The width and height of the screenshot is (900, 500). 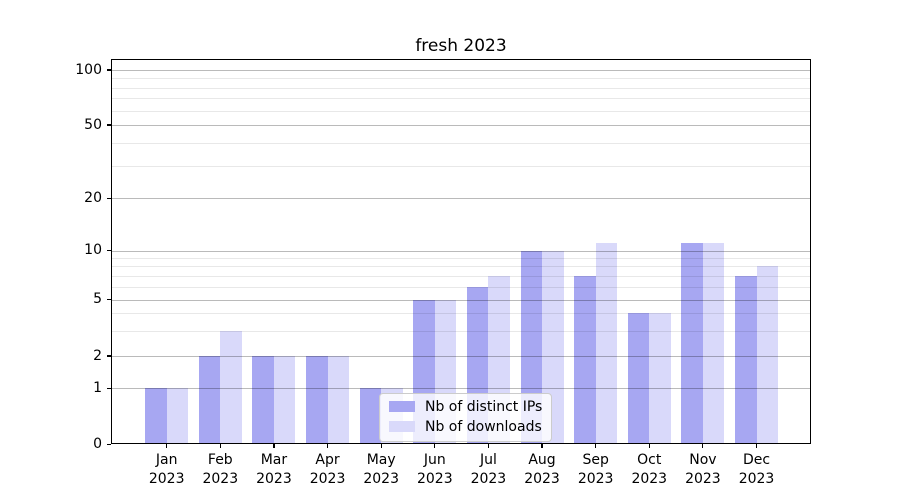 I want to click on legend-row: Nb of downloads, so click(x=465, y=427).